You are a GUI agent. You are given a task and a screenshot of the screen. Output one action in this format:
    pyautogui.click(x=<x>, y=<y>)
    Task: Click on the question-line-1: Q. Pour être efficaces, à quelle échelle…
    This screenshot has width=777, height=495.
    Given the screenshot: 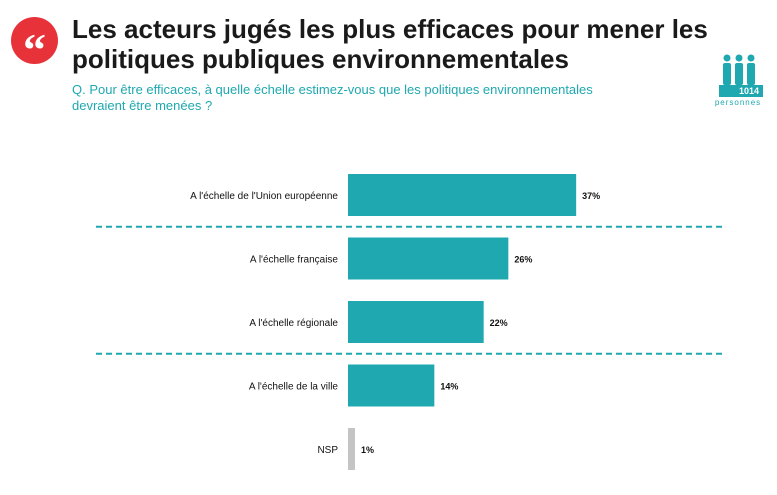 What is the action you would take?
    pyautogui.click(x=332, y=89)
    